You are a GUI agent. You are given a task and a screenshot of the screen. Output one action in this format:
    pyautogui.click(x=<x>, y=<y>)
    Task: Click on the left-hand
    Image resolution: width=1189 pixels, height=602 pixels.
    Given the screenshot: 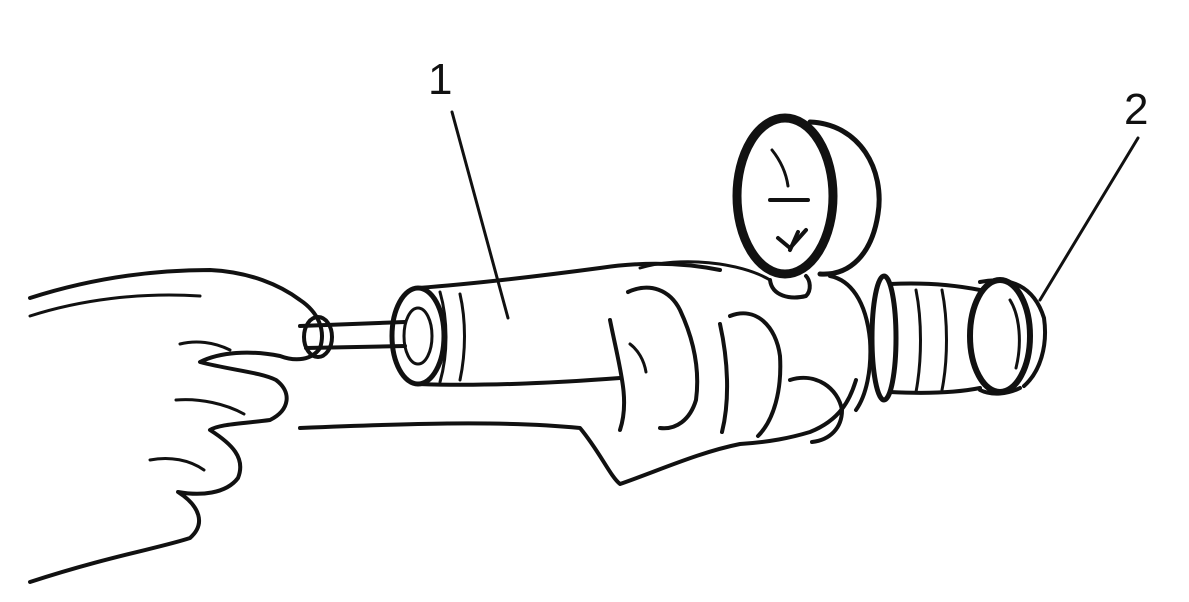 What is the action you would take?
    pyautogui.click(x=176, y=426)
    